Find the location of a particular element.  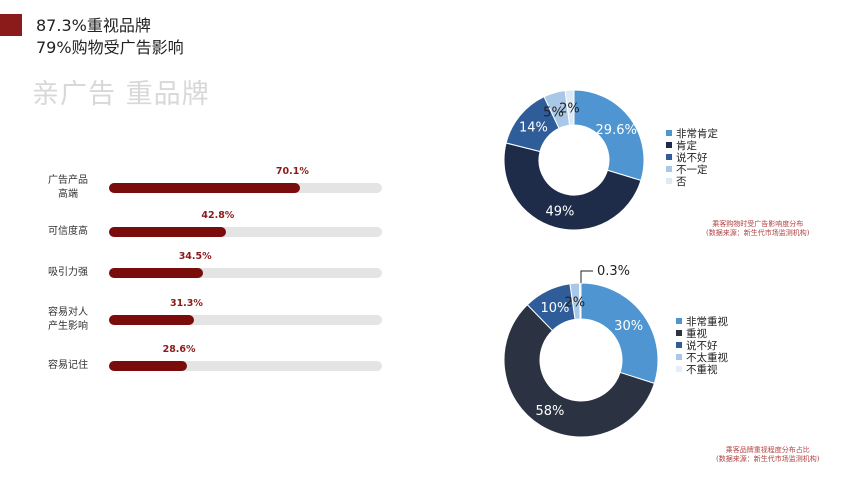

legend-entry: 不一定 is located at coordinates (692, 169).